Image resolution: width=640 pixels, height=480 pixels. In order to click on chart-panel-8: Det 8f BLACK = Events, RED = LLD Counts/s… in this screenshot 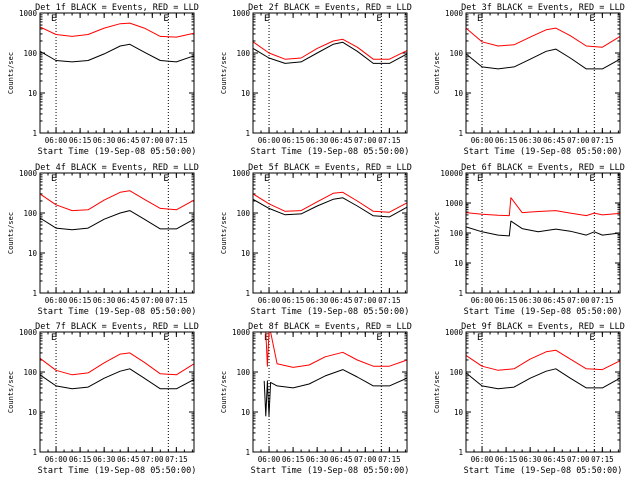, I will do `click(316, 399)`.